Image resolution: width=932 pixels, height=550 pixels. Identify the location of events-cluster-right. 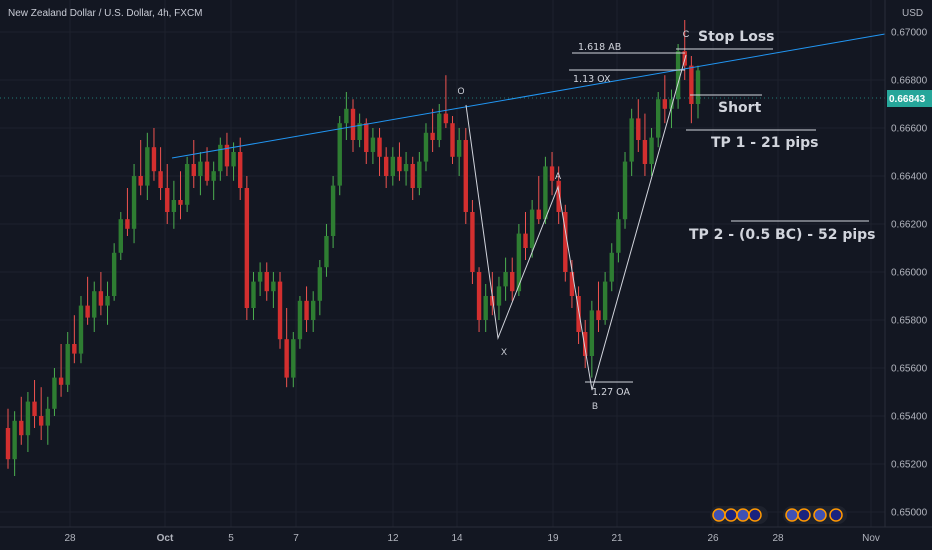
(815, 515).